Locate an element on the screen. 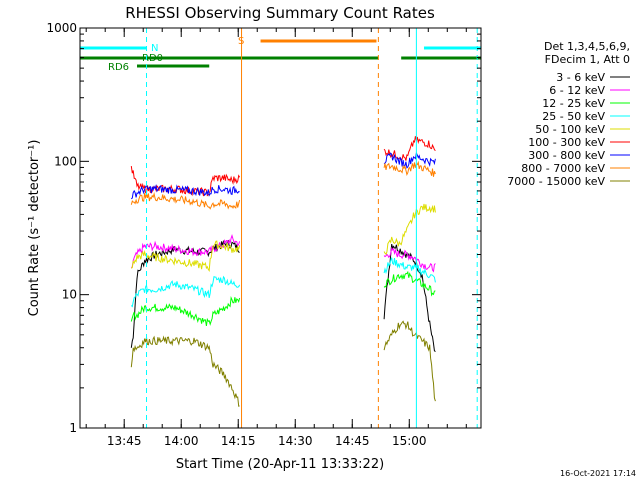 The image size is (640, 480). generated-timestamp: 16-Oct-2021 17:14 is located at coordinates (598, 473).